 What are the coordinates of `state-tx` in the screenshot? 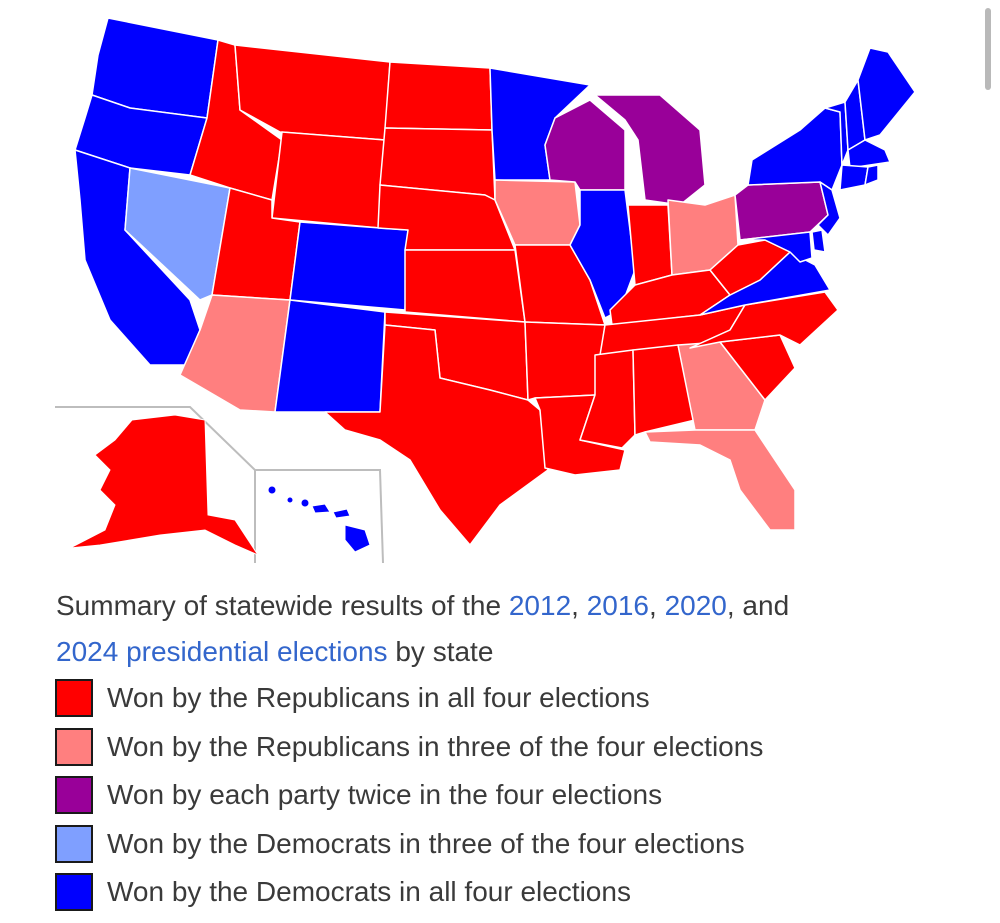 It's located at (436, 435).